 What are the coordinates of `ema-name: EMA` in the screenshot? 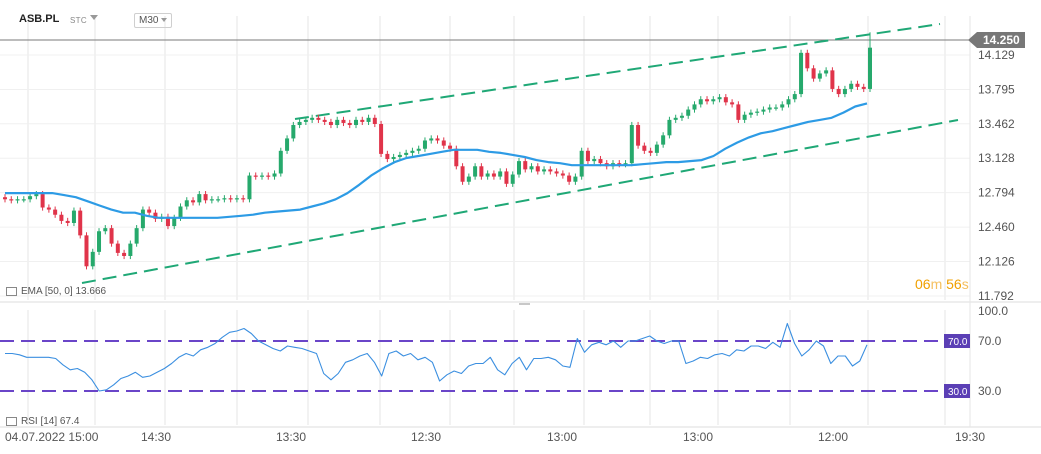 It's located at (32, 291).